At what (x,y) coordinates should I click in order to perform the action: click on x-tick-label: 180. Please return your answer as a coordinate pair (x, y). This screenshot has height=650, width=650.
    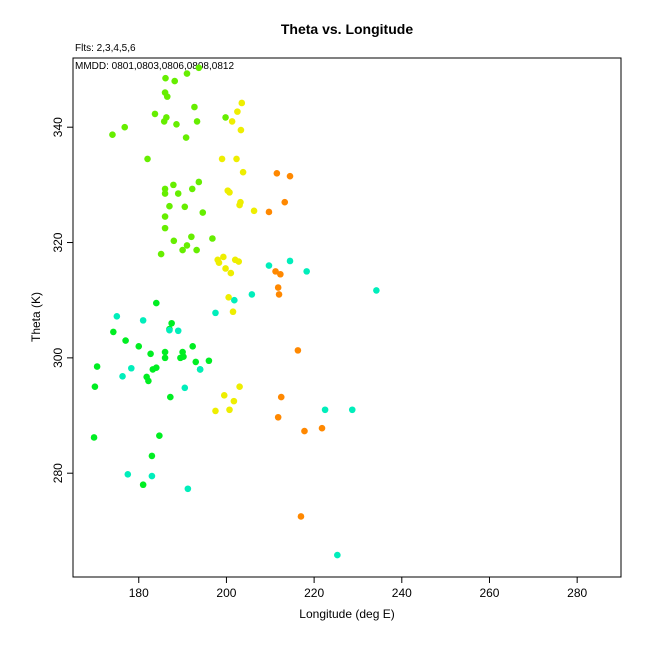
    Looking at the image, I should click on (139, 593).